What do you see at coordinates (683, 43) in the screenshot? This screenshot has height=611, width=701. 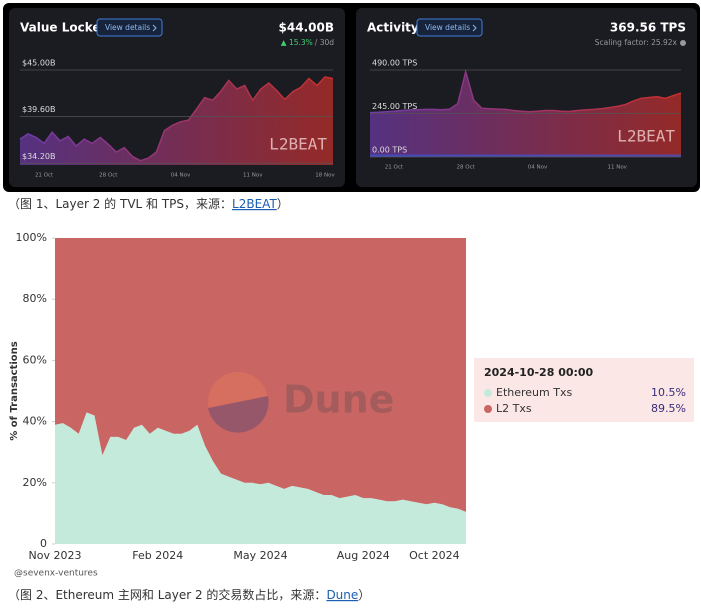 I see `info-icon` at bounding box center [683, 43].